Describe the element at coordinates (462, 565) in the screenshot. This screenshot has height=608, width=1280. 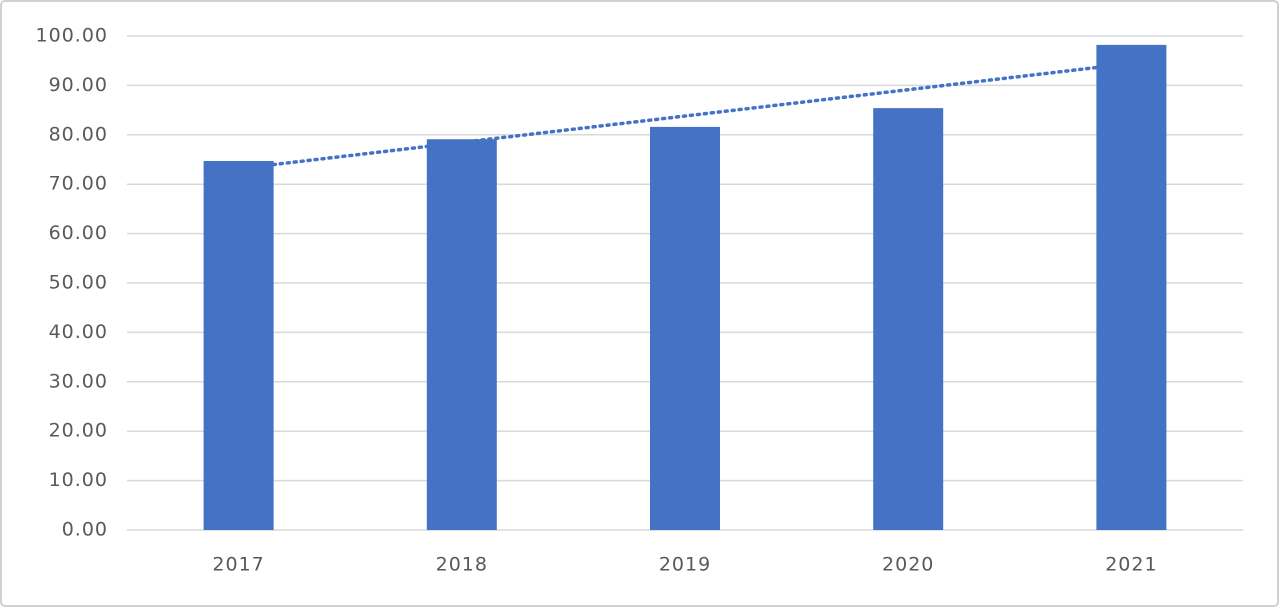
I see `x-tick-label: 2018` at that location.